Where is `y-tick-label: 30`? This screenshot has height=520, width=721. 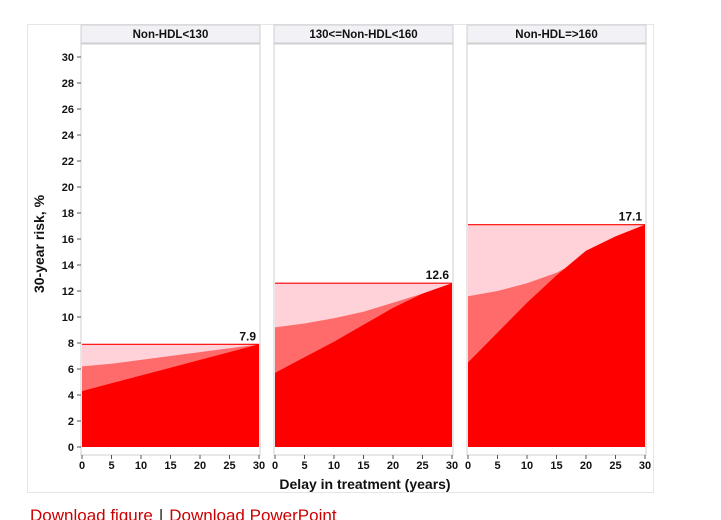 y-tick-label: 30 is located at coordinates (68, 58).